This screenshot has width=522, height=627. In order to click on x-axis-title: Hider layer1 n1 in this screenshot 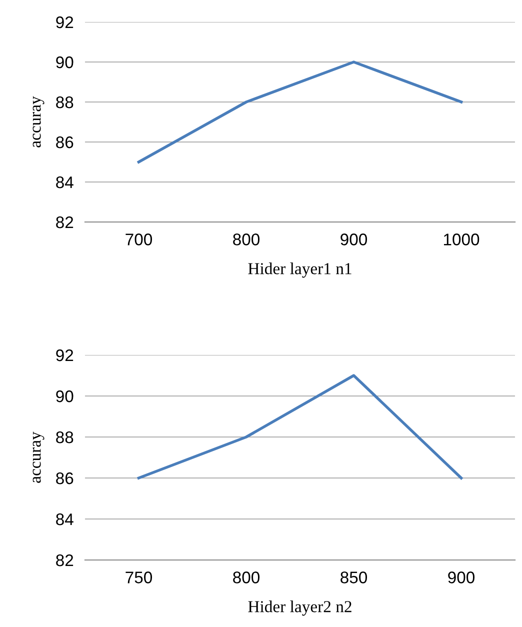, I will do `click(300, 270)`.